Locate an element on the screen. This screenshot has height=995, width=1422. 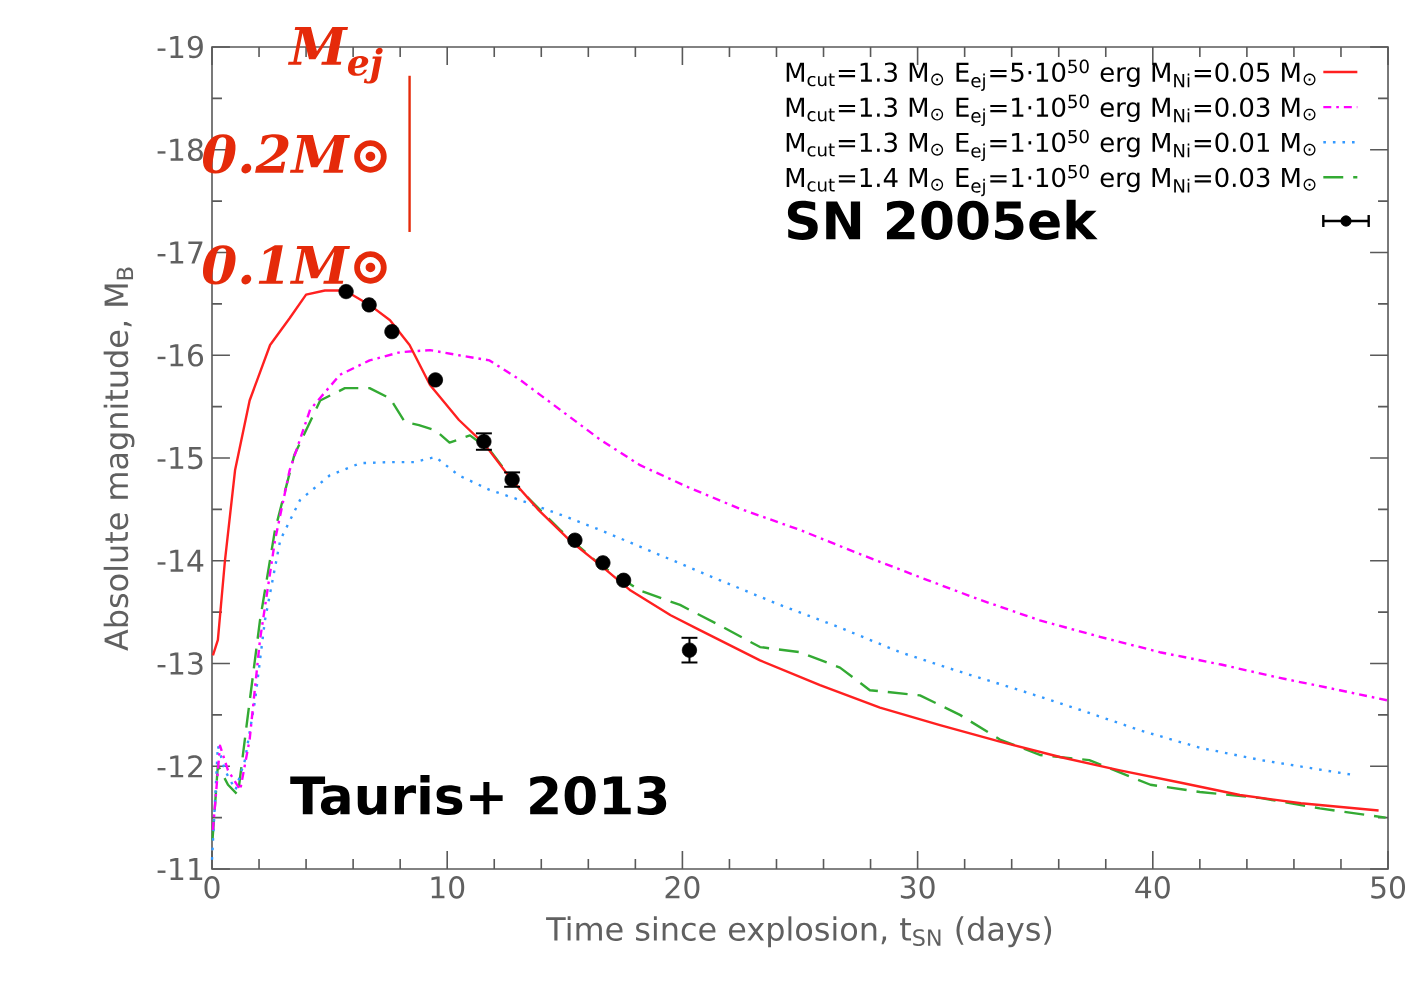
annotation: 0.1M⊙ is located at coordinates (294, 265).